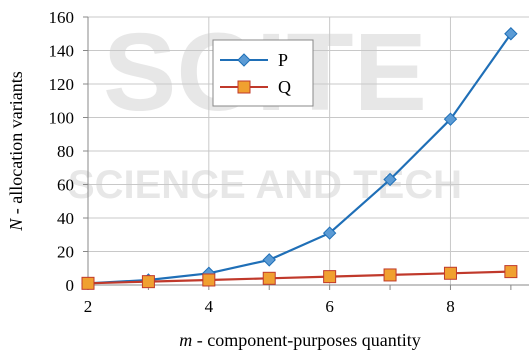 The image size is (529, 361). Describe the element at coordinates (65, 218) in the screenshot. I see `y-tick-label: 40` at that location.